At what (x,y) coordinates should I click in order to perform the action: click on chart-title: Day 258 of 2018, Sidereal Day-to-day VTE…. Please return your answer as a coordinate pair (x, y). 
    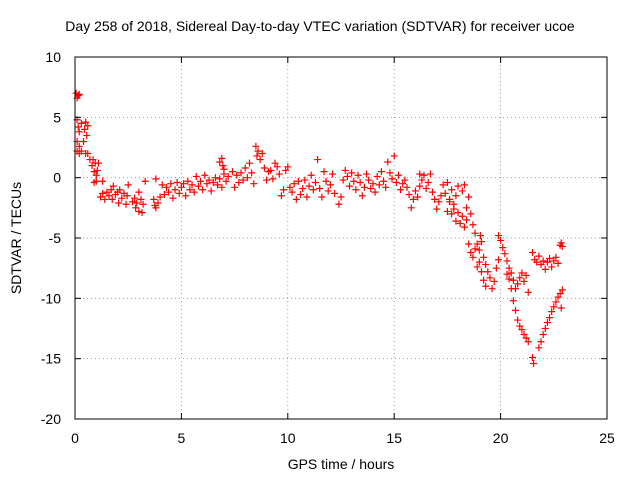
    Looking at the image, I should click on (320, 26).